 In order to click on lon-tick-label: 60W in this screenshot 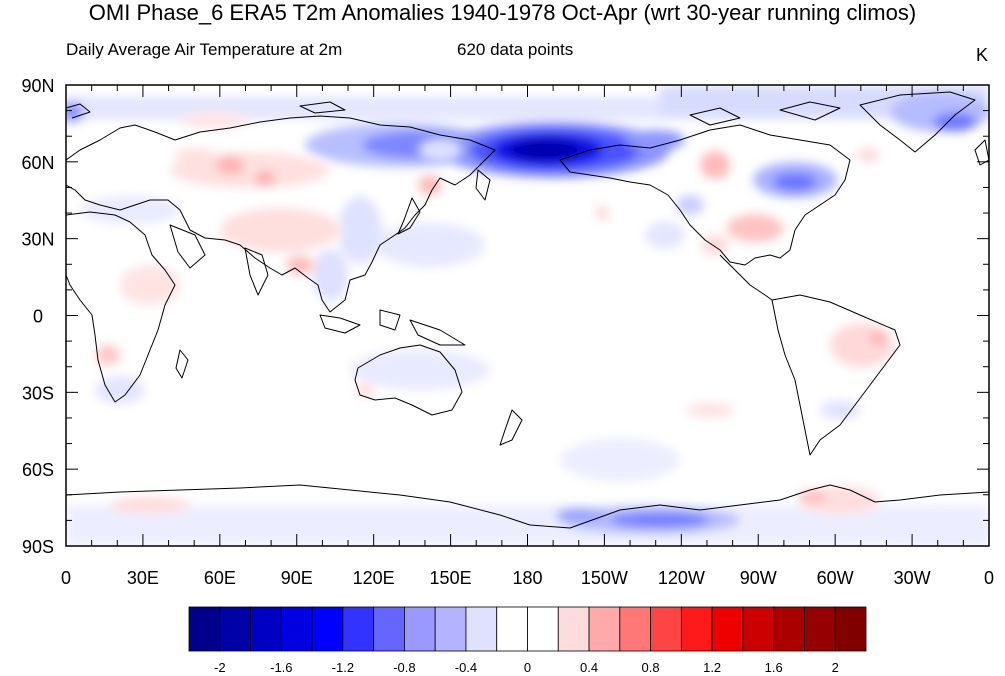, I will do `click(835, 578)`.